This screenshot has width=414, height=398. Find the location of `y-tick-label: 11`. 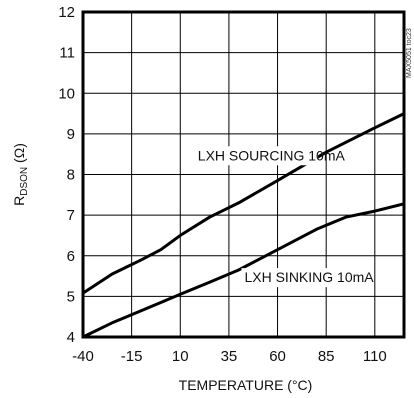

y-tick-label: 11 is located at coordinates (67, 53).